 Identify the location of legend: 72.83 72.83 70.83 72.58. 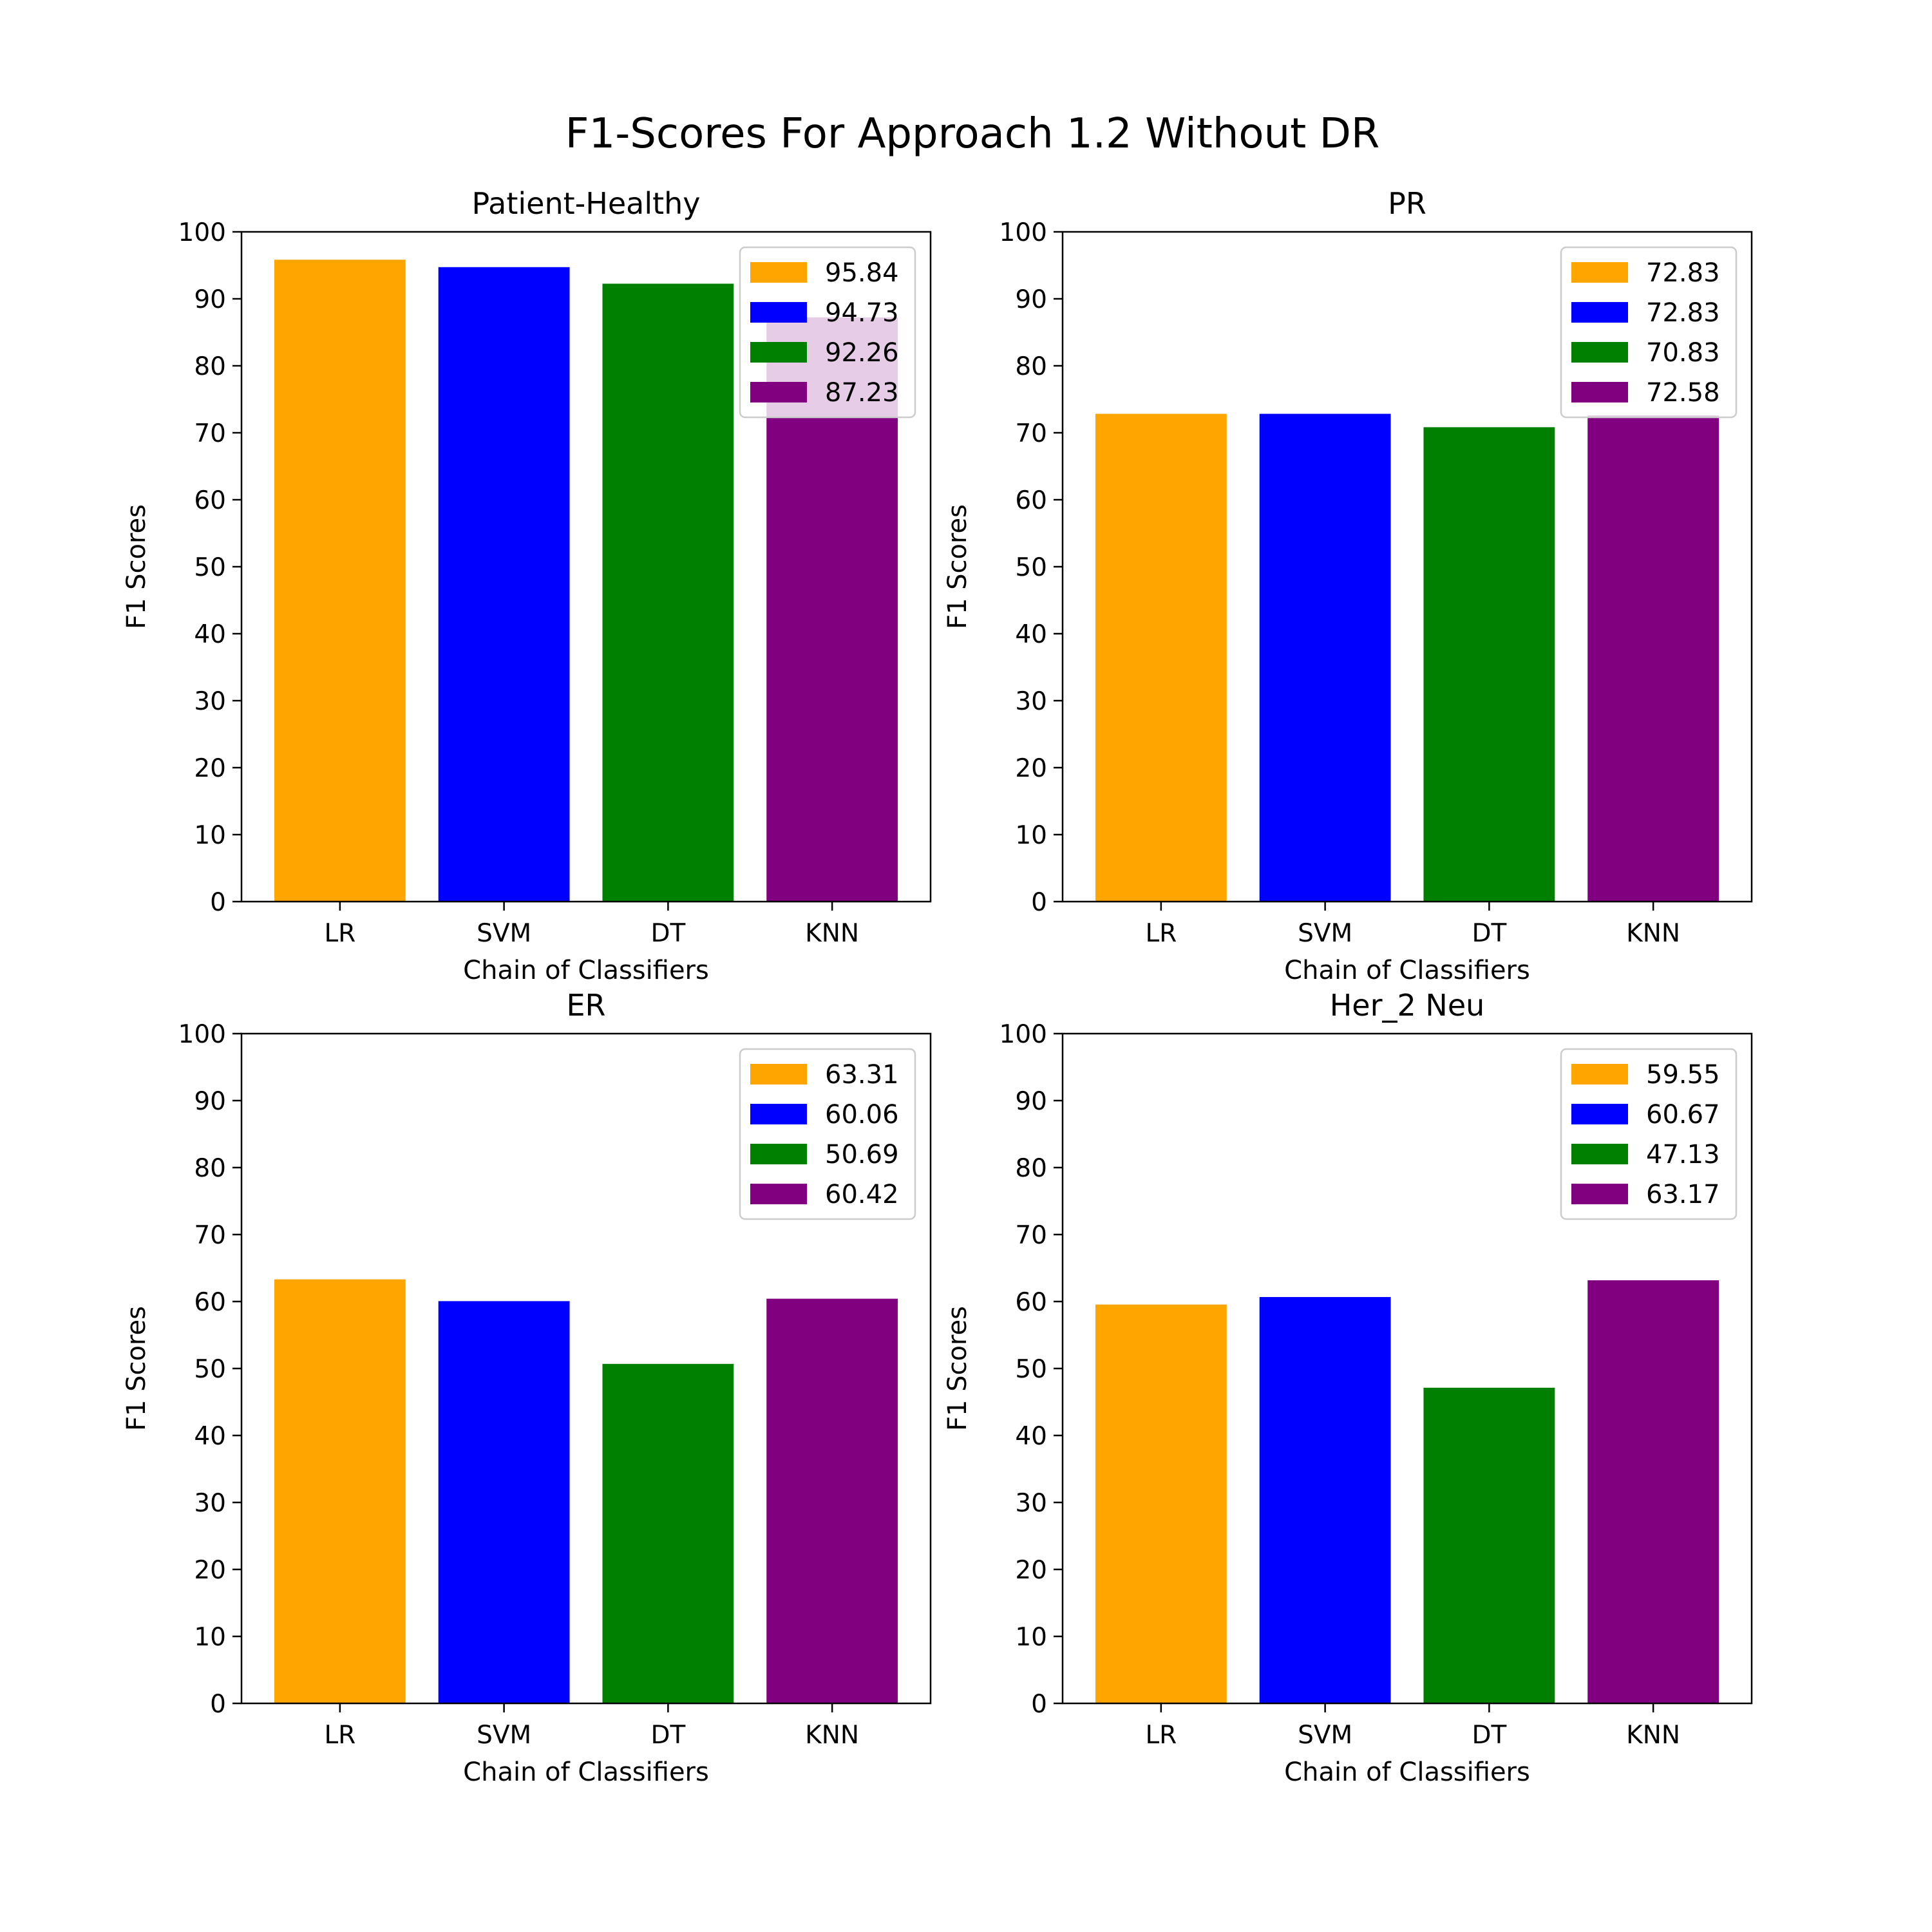
(1649, 333).